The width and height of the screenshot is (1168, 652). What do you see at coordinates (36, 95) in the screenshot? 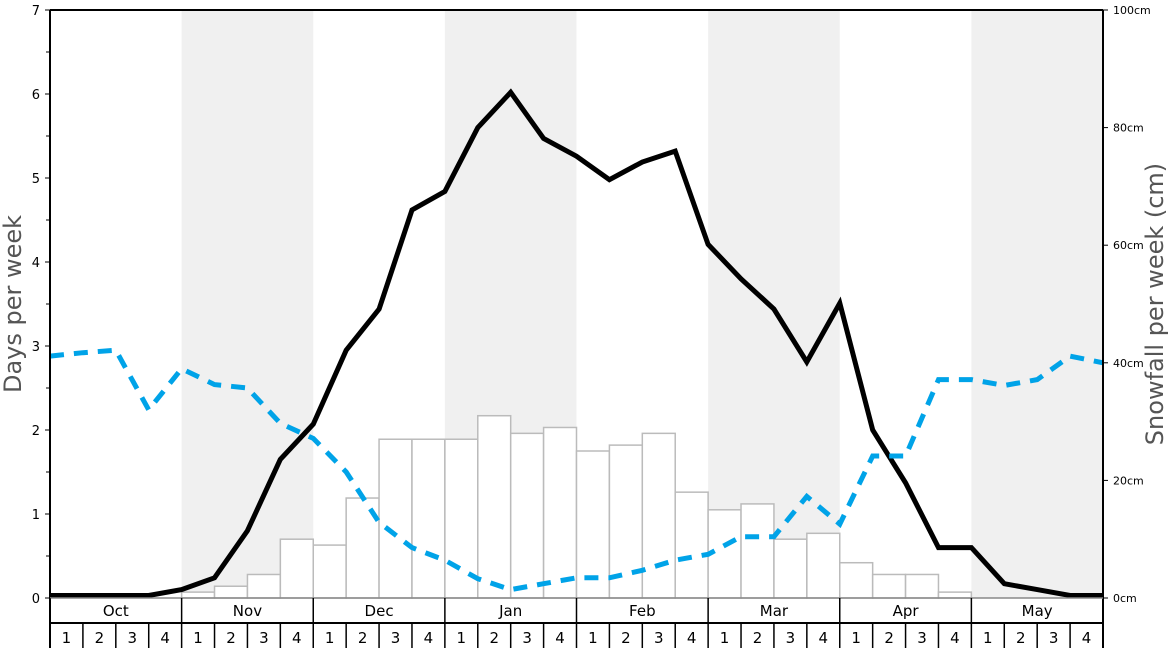
I see `left-tick-label: 6` at bounding box center [36, 95].